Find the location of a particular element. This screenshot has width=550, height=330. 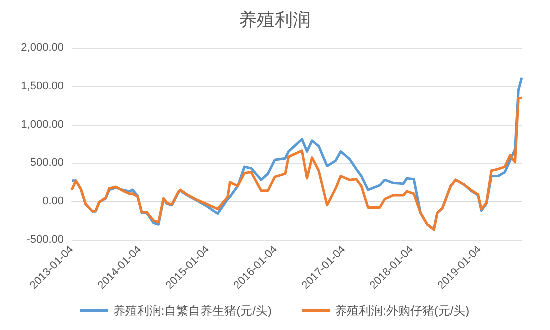

chart-title: 养殖利润 is located at coordinates (275, 20).